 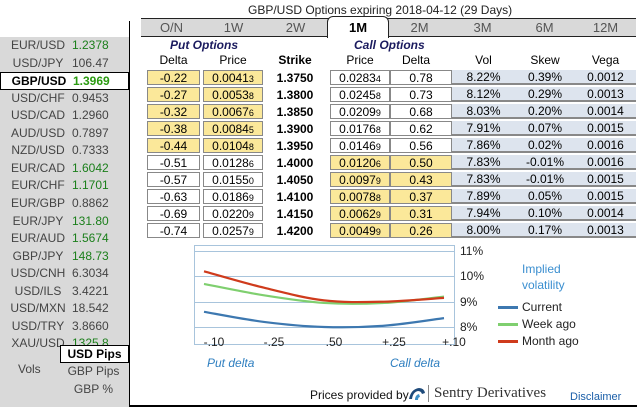 What do you see at coordinates (295, 180) in the screenshot?
I see `strike-price-value: 1.4050` at bounding box center [295, 180].